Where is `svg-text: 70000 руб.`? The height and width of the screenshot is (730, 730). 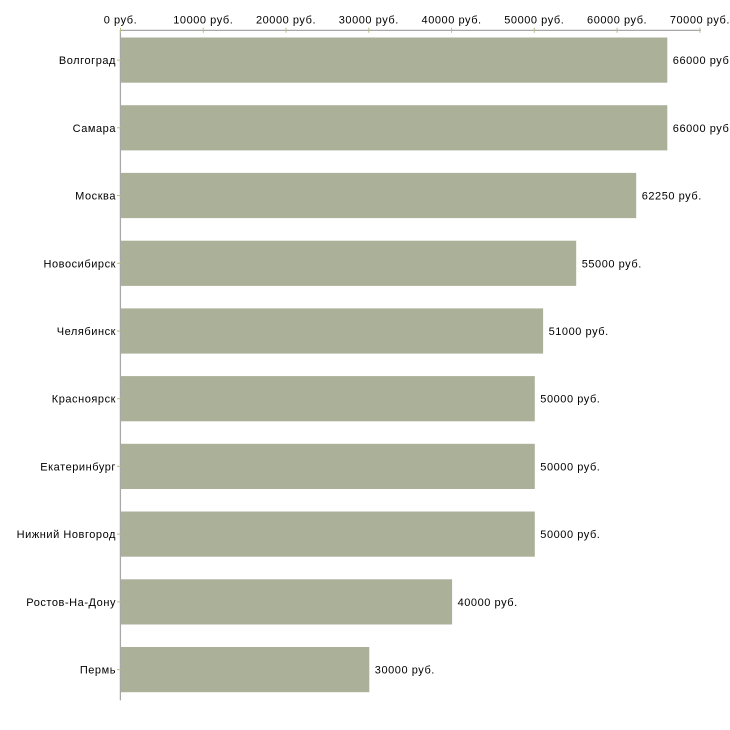
svg-text: 70000 руб. is located at coordinates (700, 20).